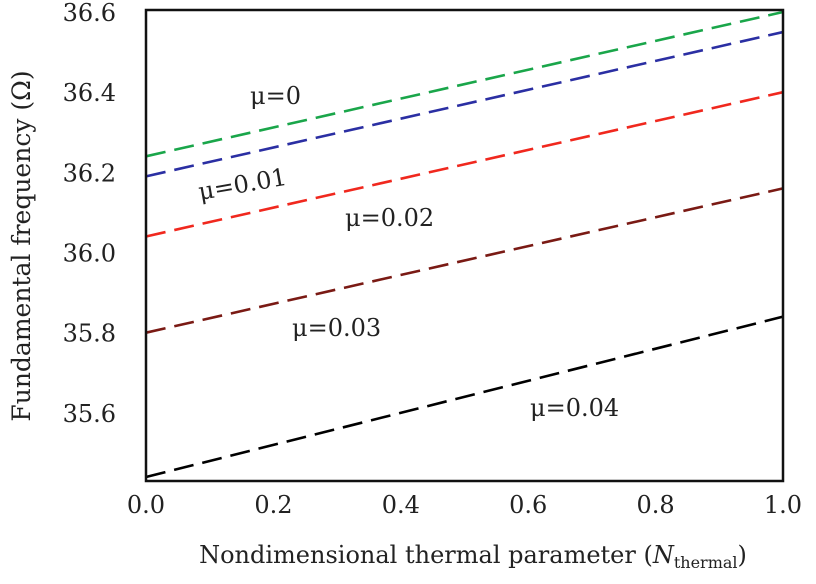 The image size is (816, 584). I want to click on y-axis-ticks: 35.6 35.8 36.0 36.2 36.4 36.6, so click(89, 214).